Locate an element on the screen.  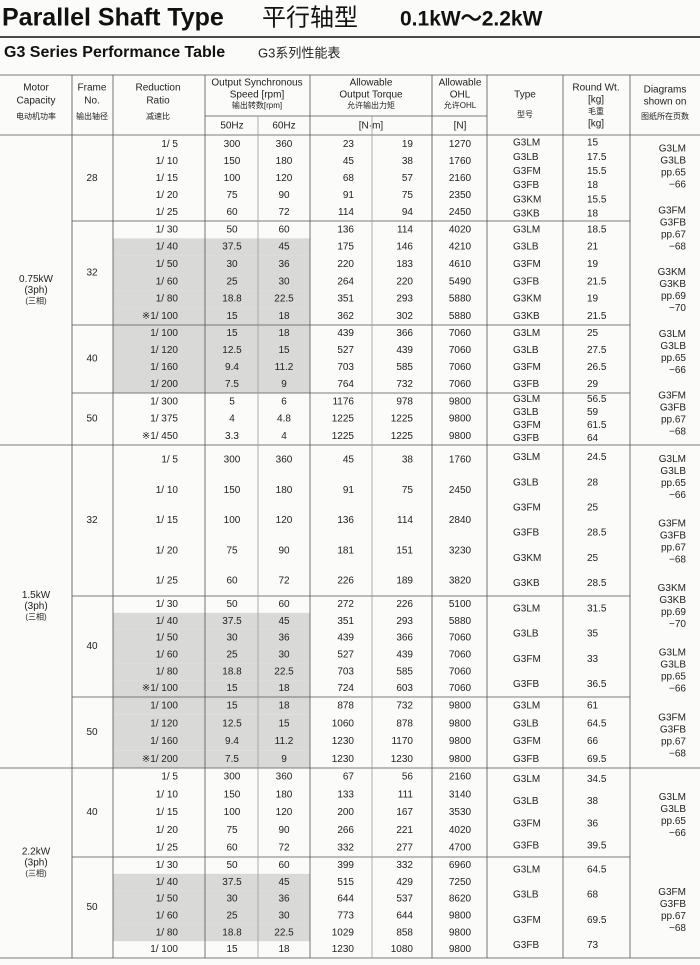
table-cell: 1/ 160 is located at coordinates (164, 741).